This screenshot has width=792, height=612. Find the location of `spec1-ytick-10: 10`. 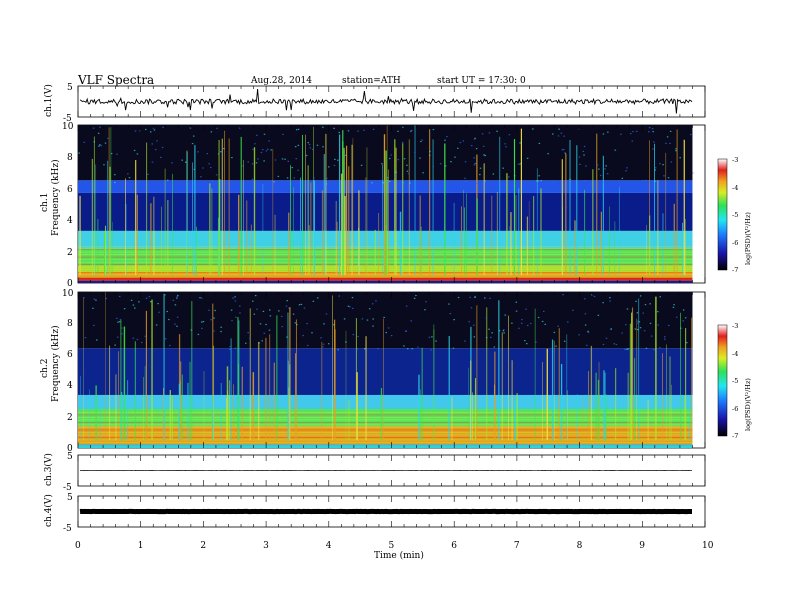

spec1-ytick-10: 10 is located at coordinates (68, 127).